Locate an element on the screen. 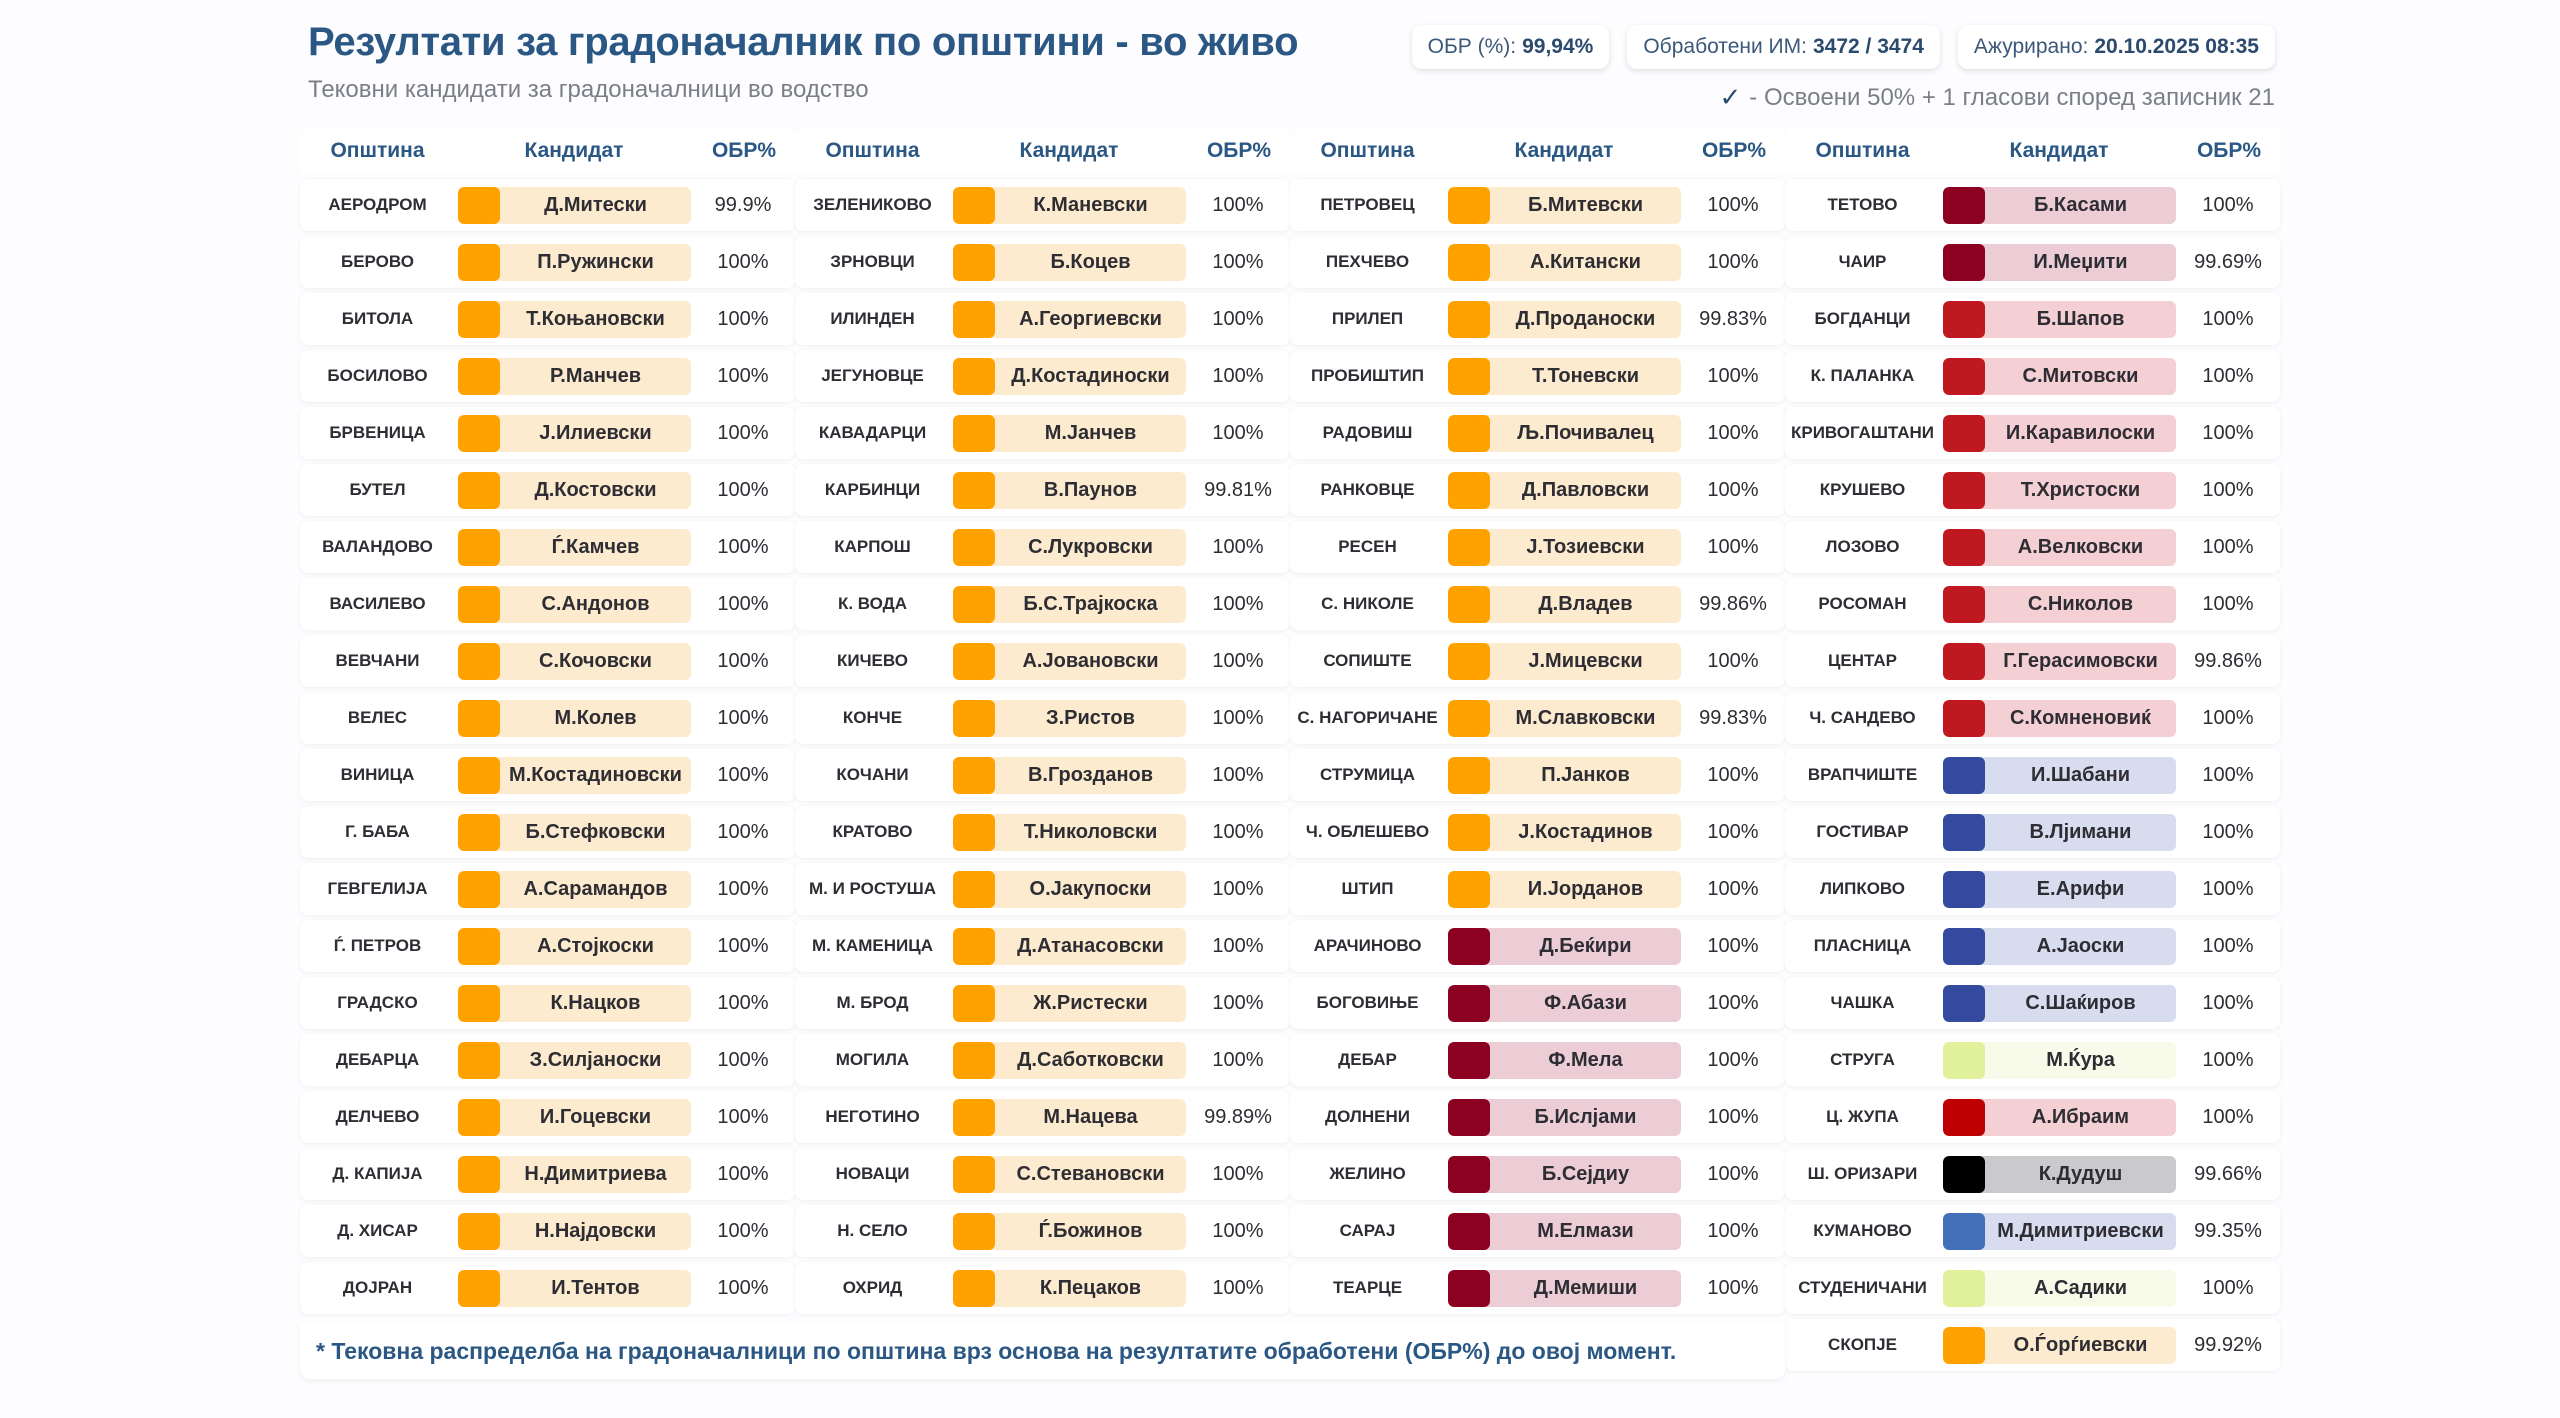  table-row: НОВАЦИ С.Стевановски 100% is located at coordinates (1042, 1174).